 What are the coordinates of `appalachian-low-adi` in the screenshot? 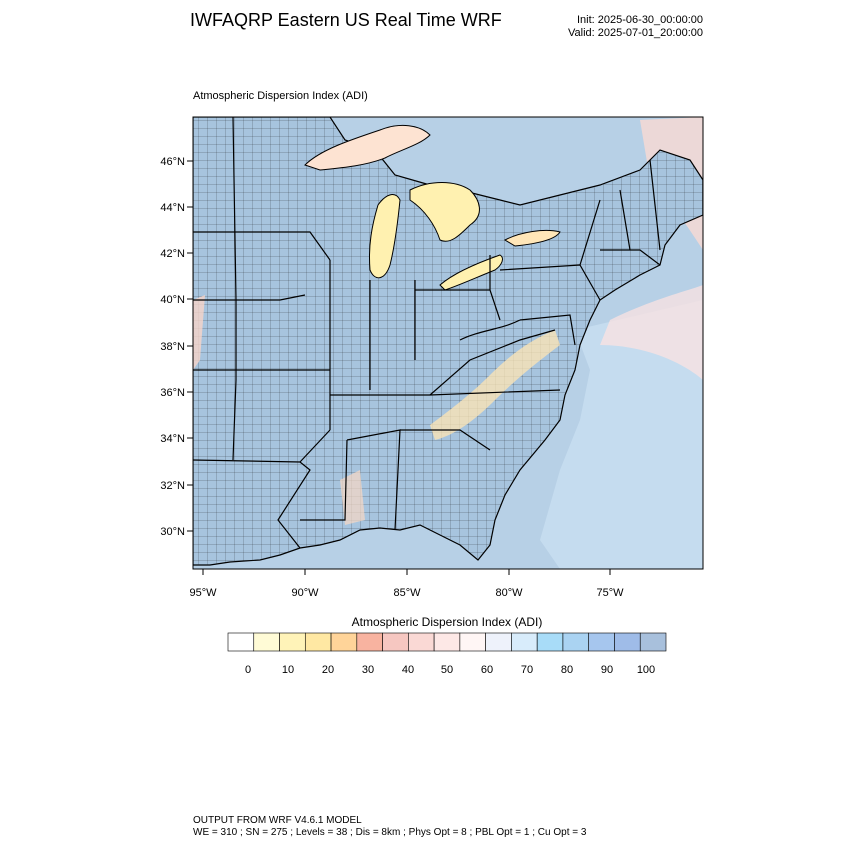 It's located at (495, 385).